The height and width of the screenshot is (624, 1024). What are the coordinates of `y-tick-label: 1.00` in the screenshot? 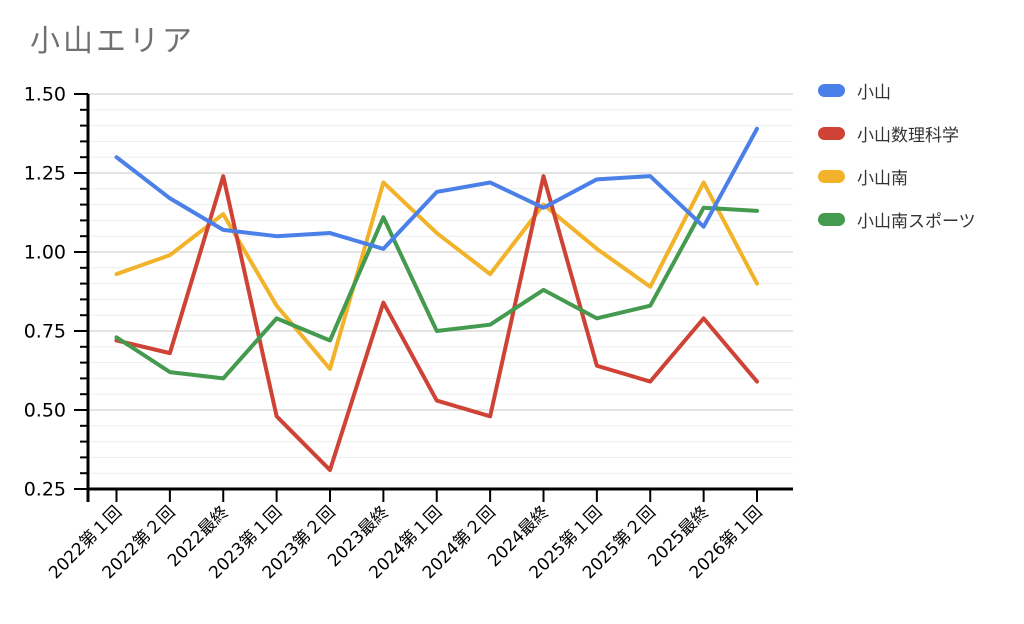 It's located at (45, 253).